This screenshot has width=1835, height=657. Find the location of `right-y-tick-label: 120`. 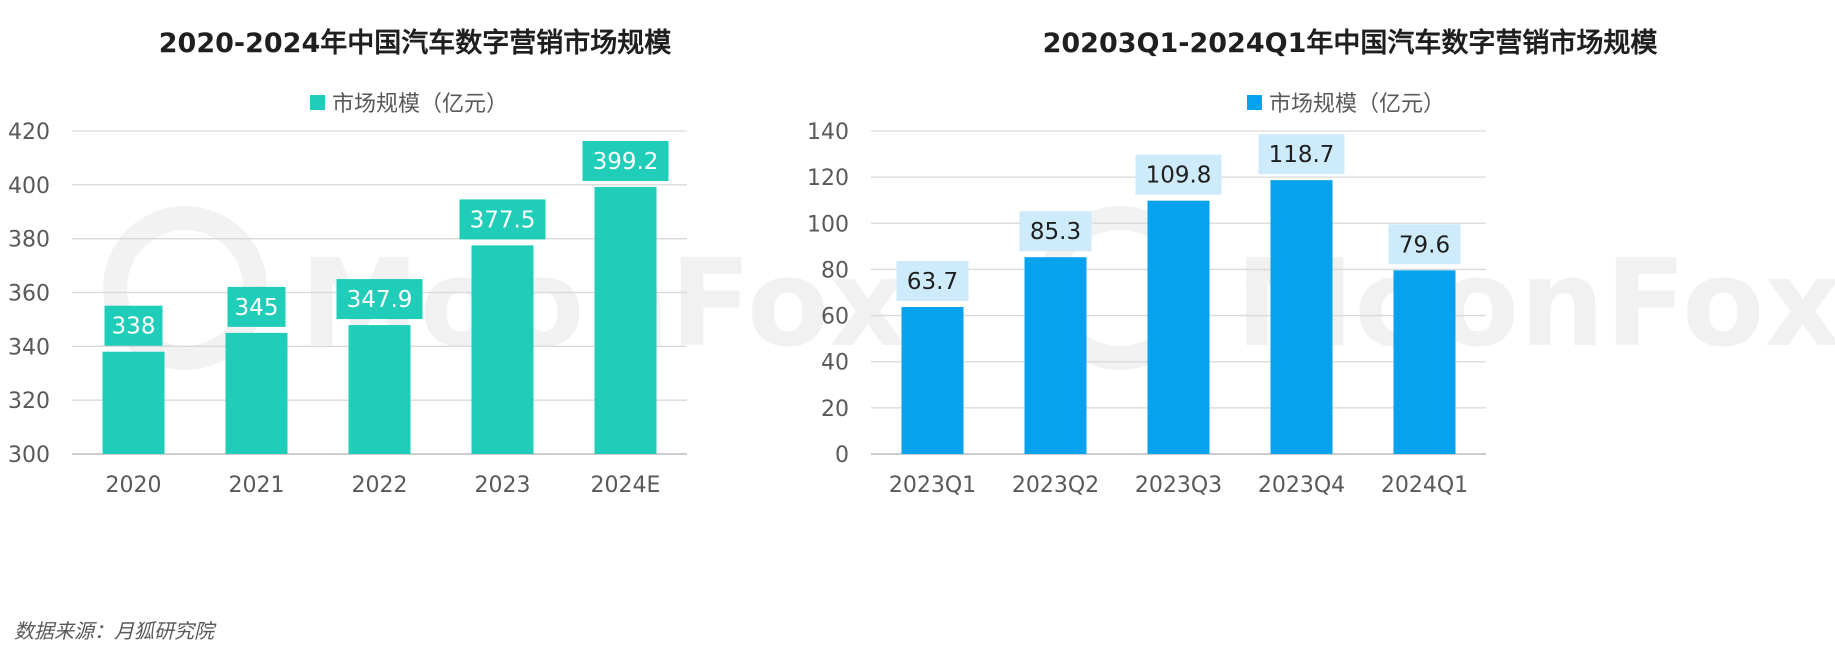

right-y-tick-label: 120 is located at coordinates (828, 178).